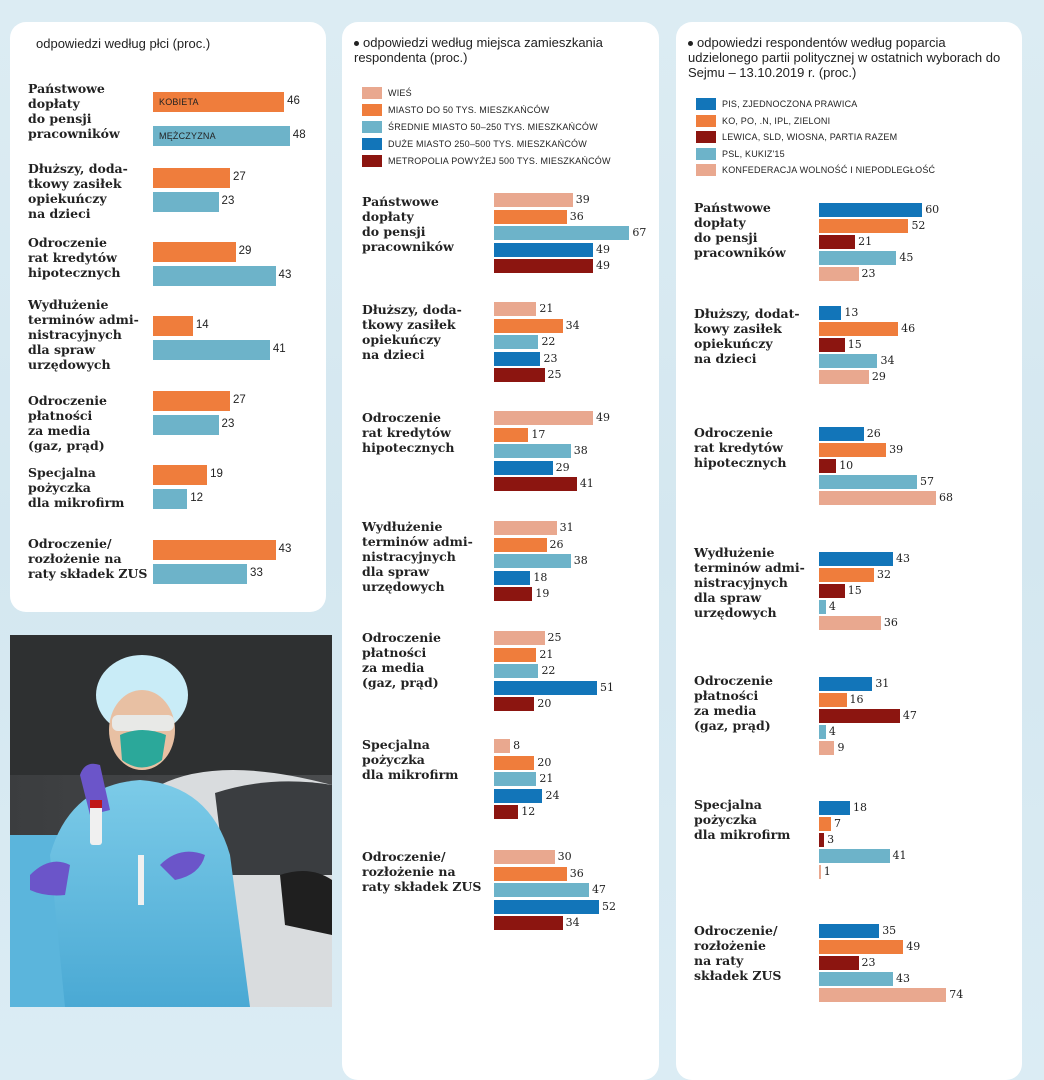 The width and height of the screenshot is (1044, 1080). I want to click on bar-value: 26, so click(873, 433).